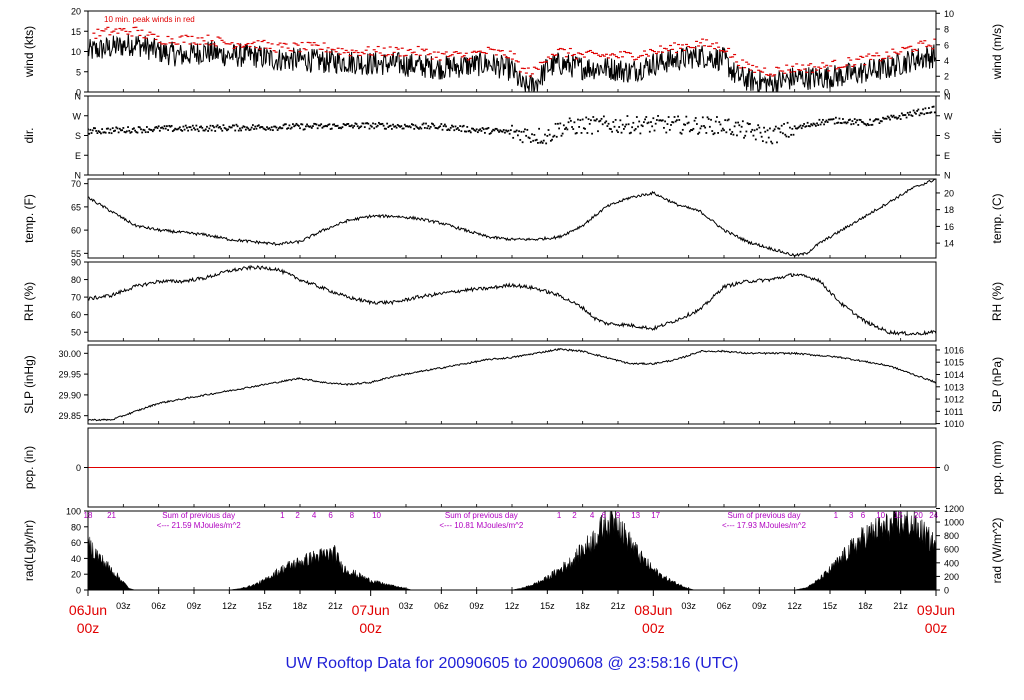  Describe the element at coordinates (123, 606) in the screenshot. I see `x-tick-label: 03z` at that location.